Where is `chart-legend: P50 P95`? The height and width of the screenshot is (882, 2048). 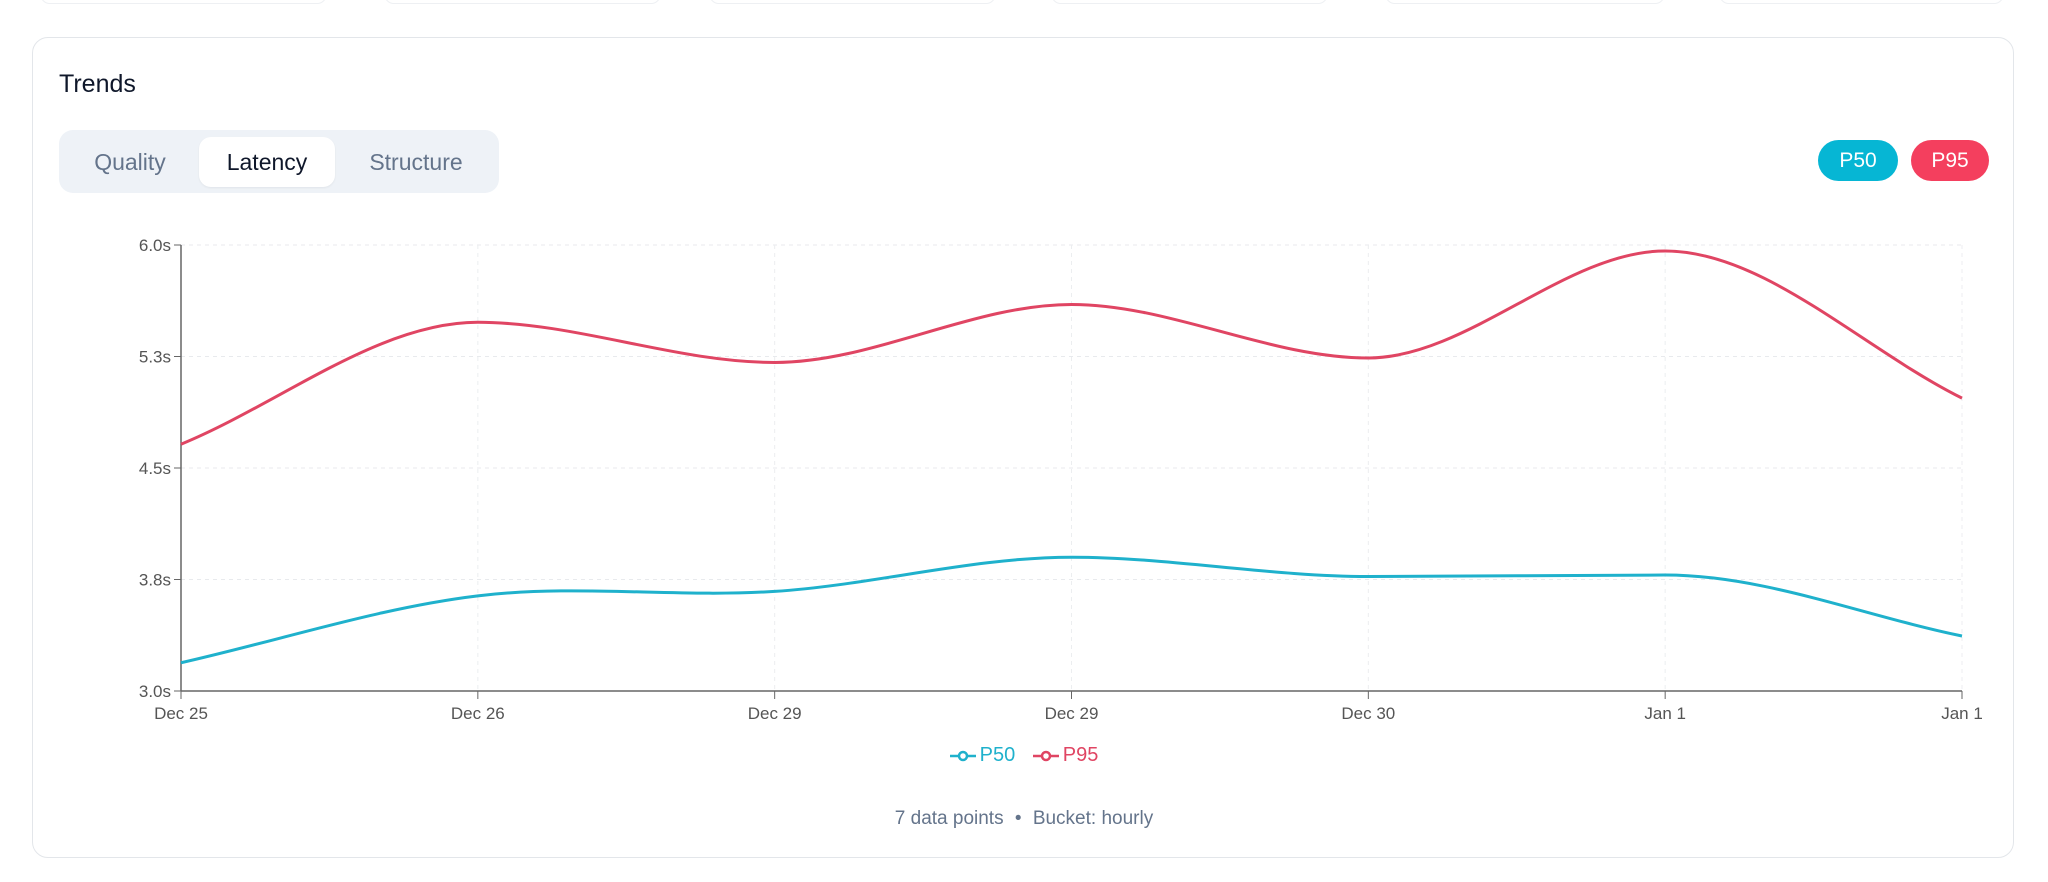
chart-legend: P50 P95 is located at coordinates (1024, 756).